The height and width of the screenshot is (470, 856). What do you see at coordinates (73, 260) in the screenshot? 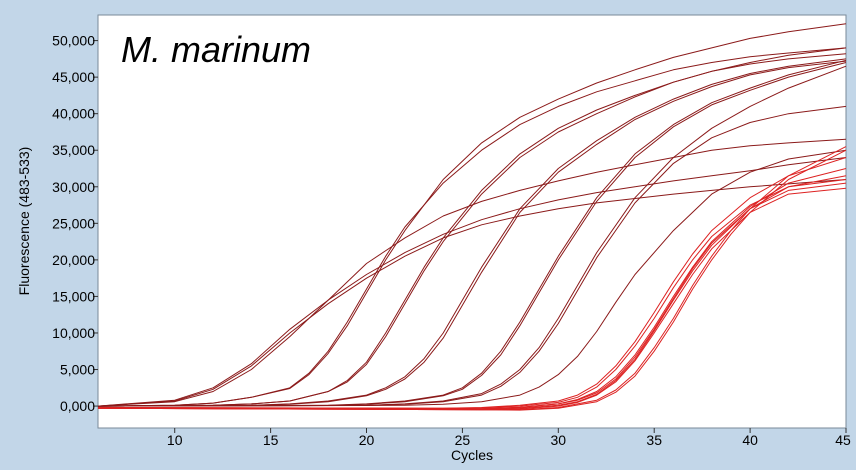
I see `y-tick-label: 20,000` at bounding box center [73, 260].